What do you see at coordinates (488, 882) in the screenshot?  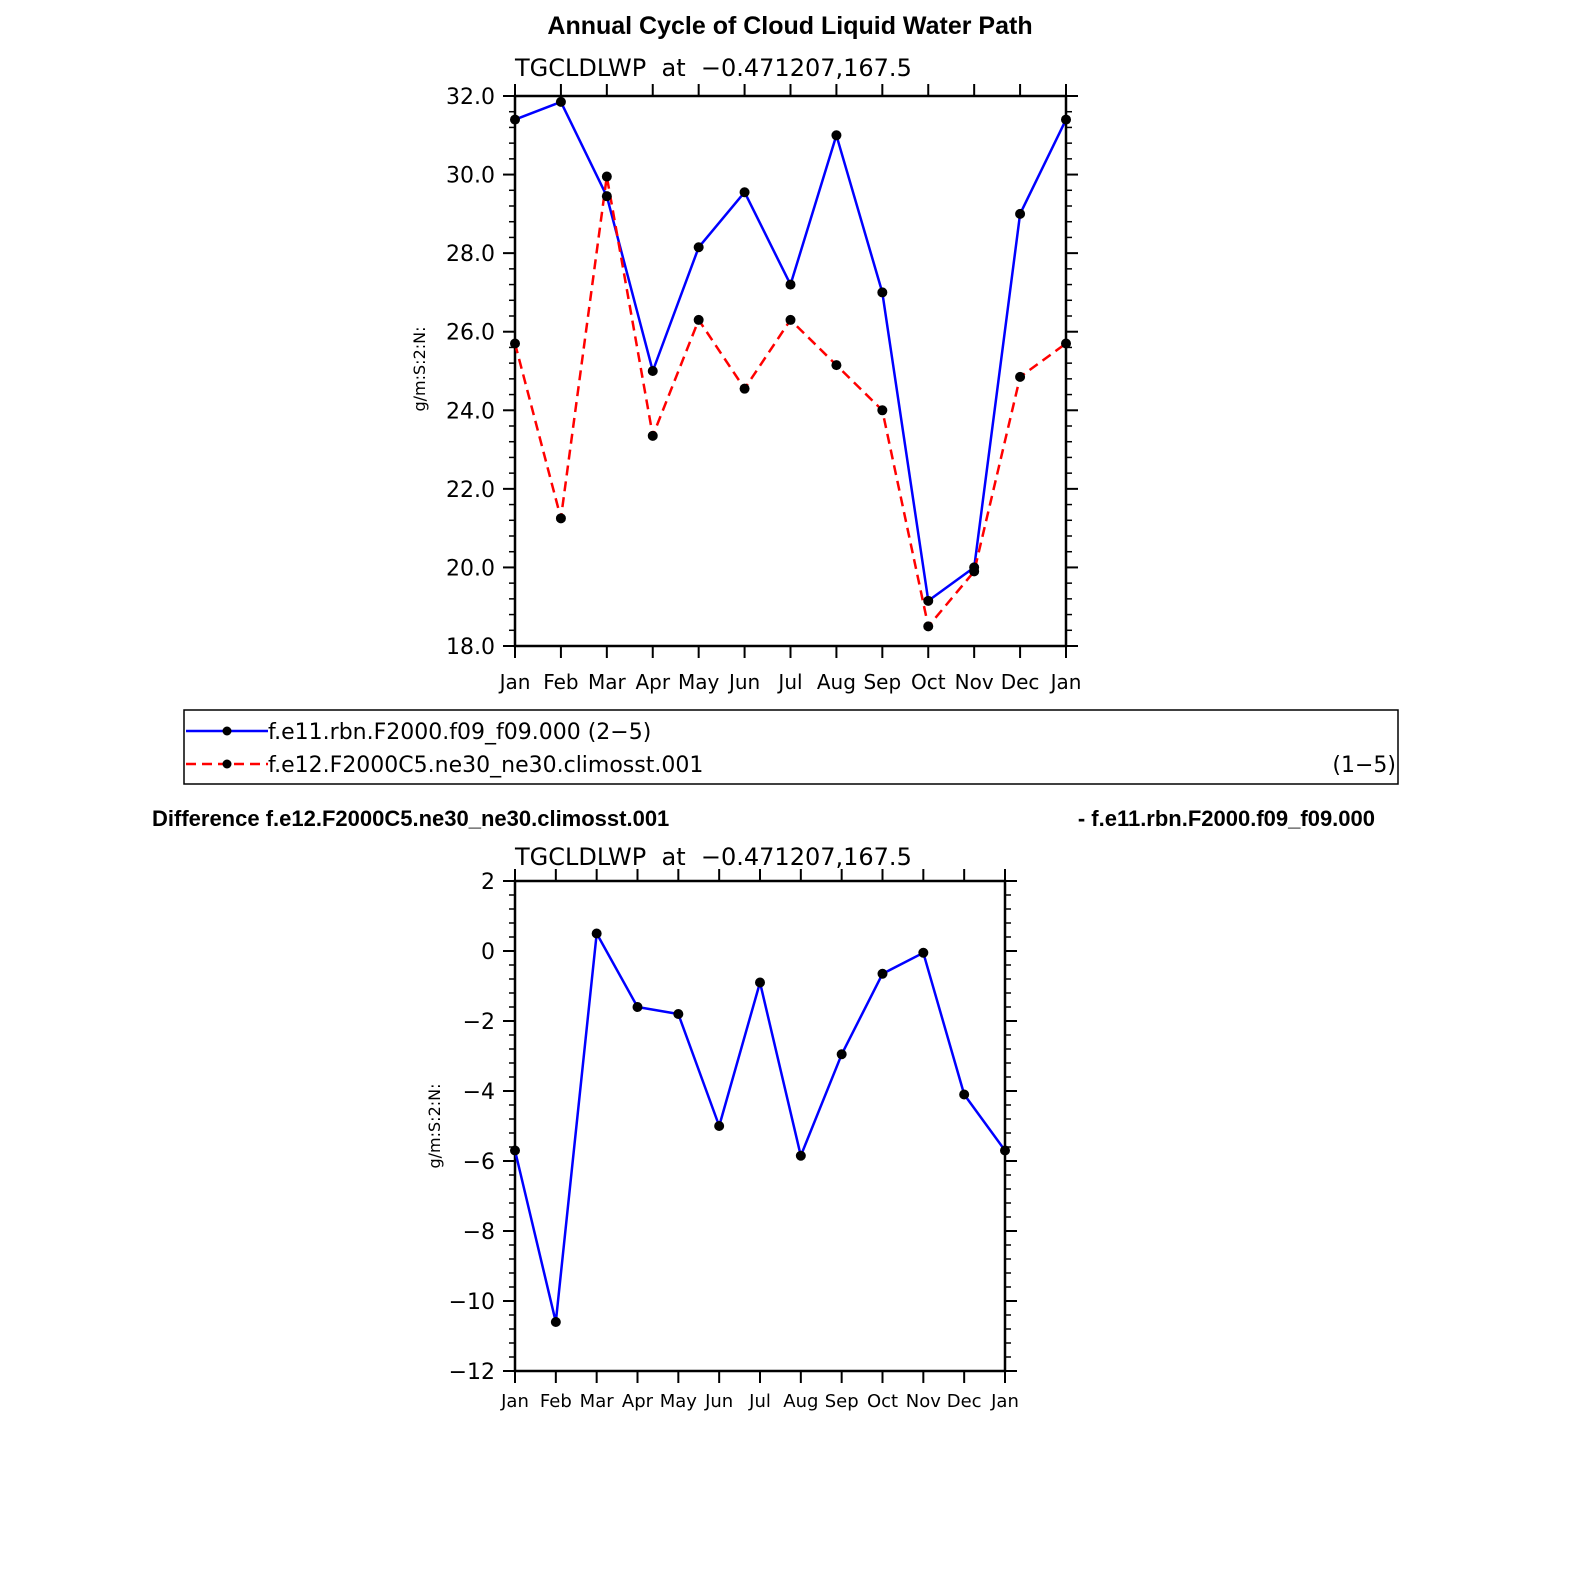 I see `y-tick-label: 2` at bounding box center [488, 882].